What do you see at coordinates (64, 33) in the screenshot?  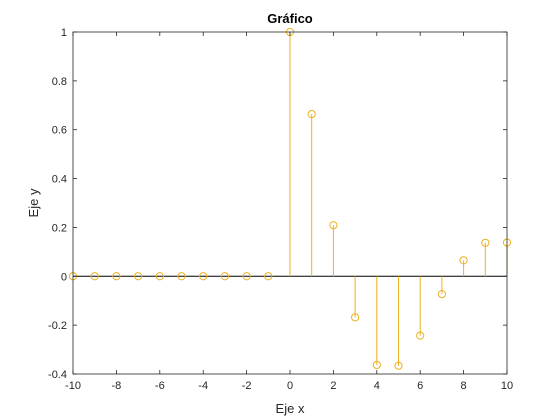 I see `y-tick-label: 1` at bounding box center [64, 33].